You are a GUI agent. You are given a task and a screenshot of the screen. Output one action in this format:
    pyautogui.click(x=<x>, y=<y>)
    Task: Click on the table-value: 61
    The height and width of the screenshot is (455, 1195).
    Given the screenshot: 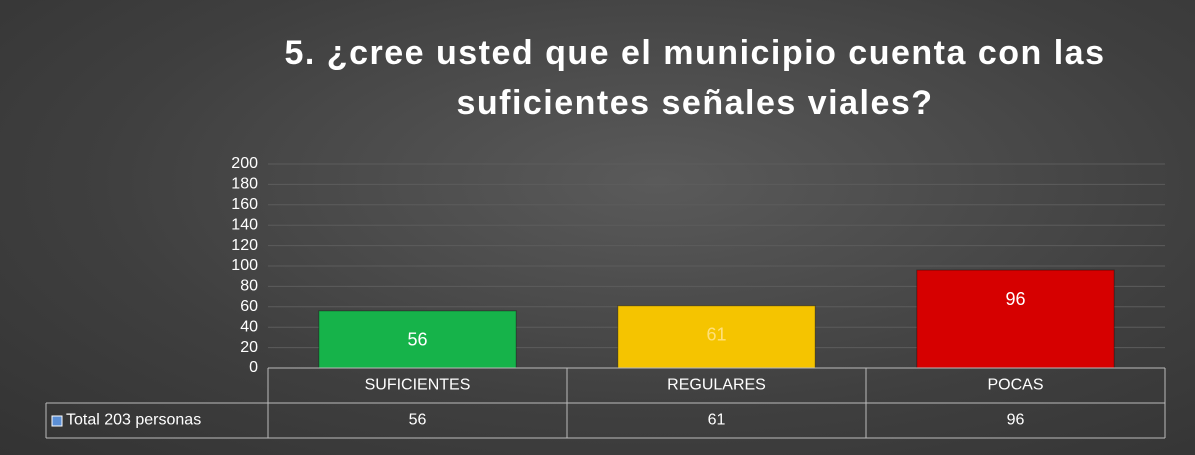 What is the action you would take?
    pyautogui.click(x=717, y=420)
    